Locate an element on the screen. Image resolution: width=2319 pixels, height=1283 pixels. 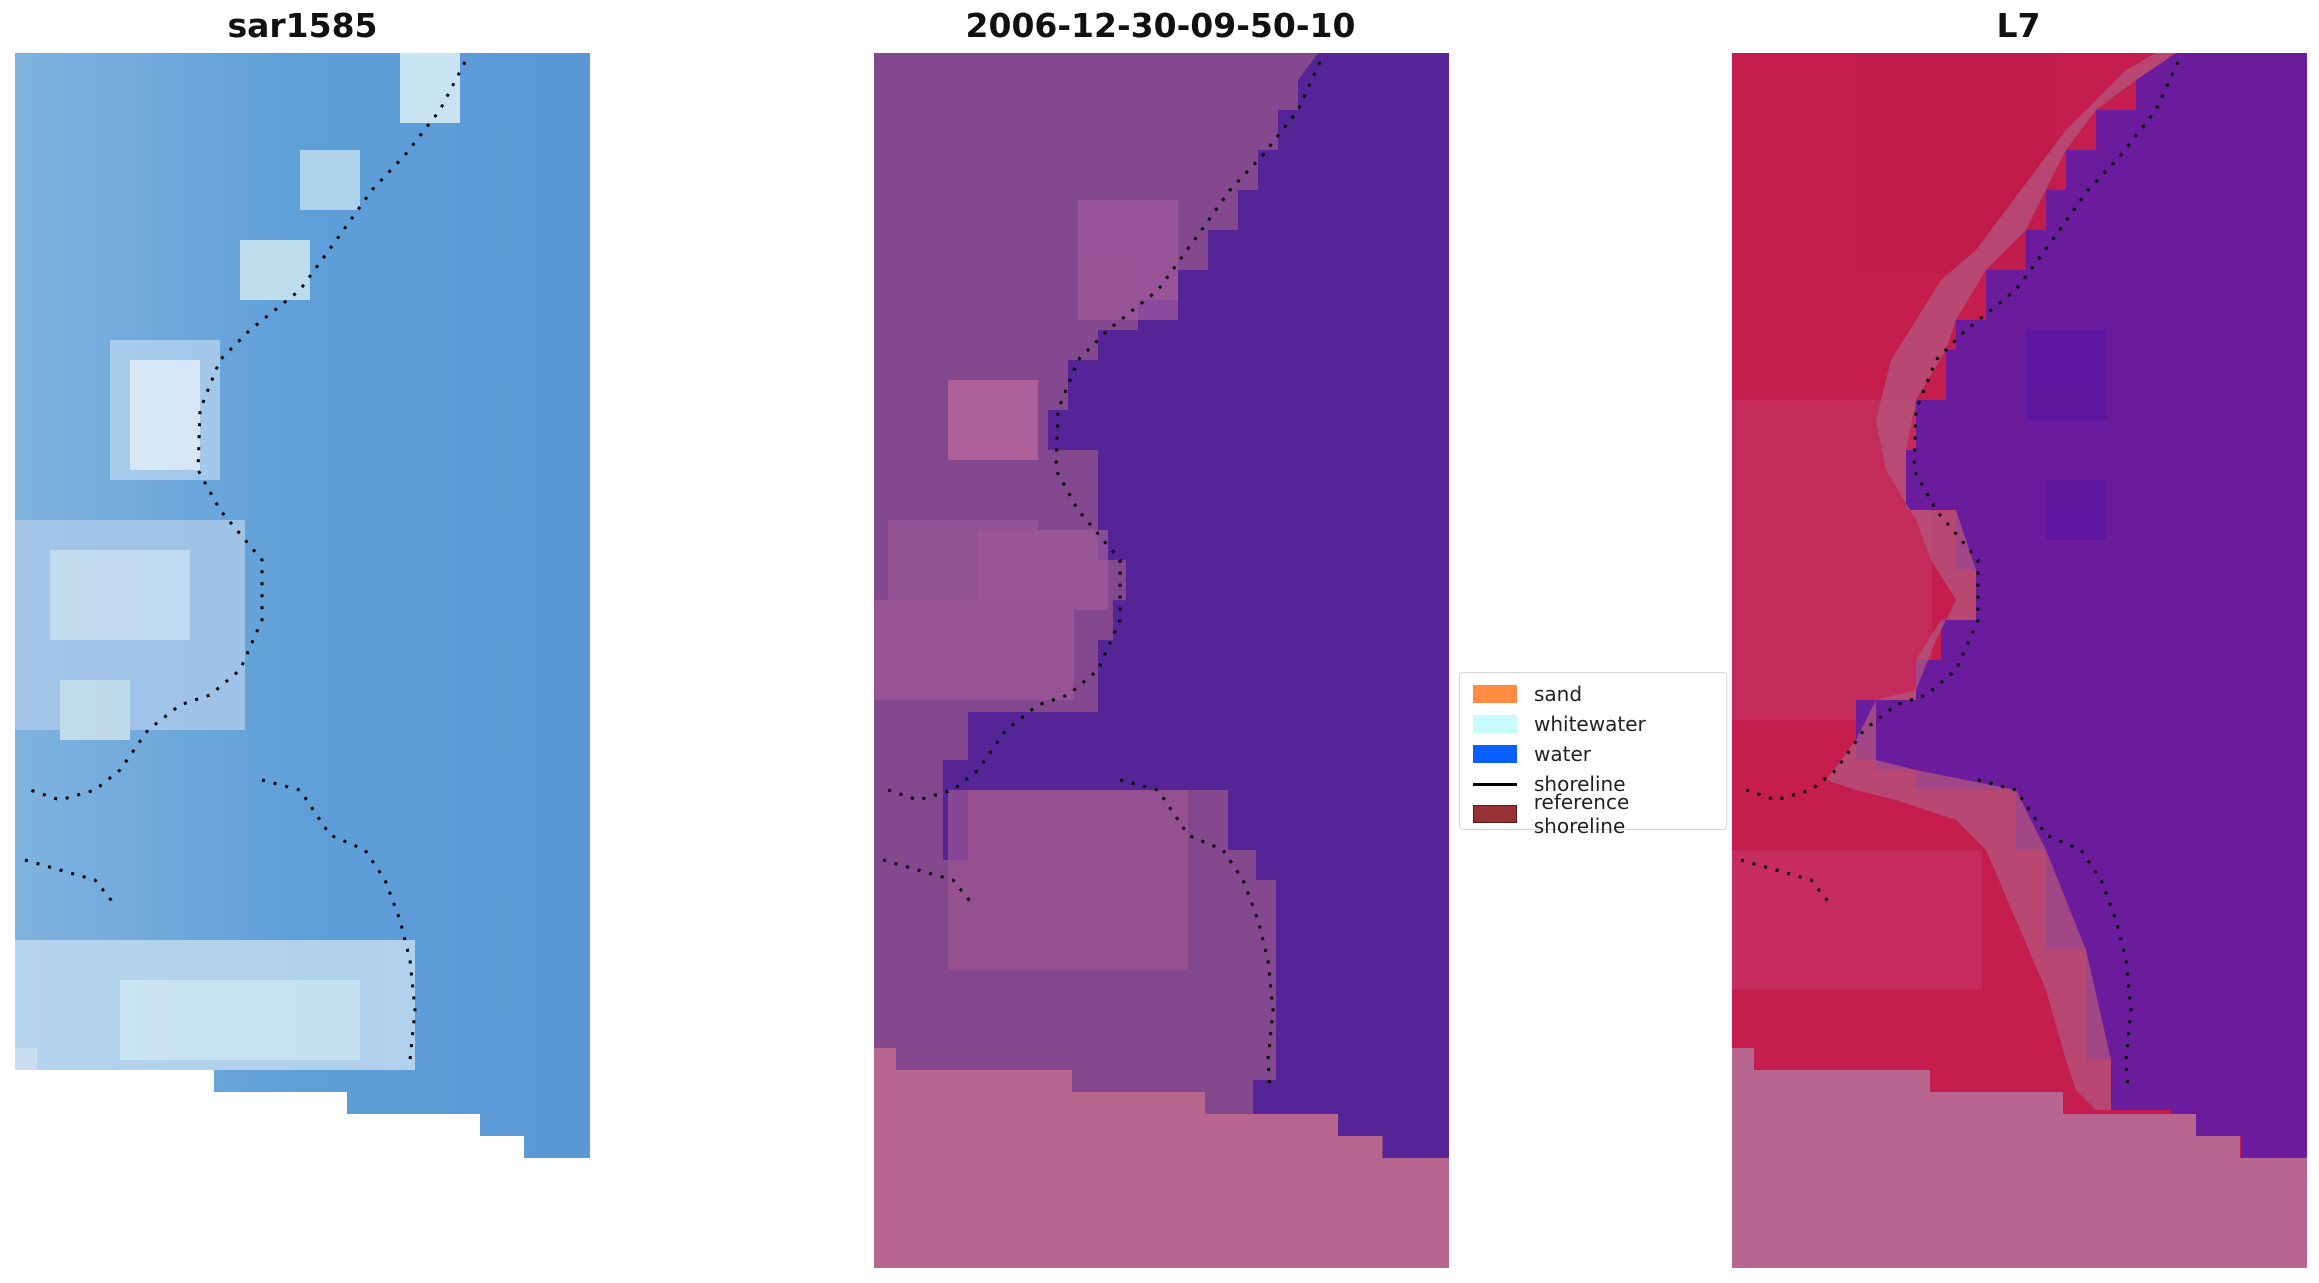
panel-title-classified: 2006-12-30-09-50-10 is located at coordinates (1160, 25).